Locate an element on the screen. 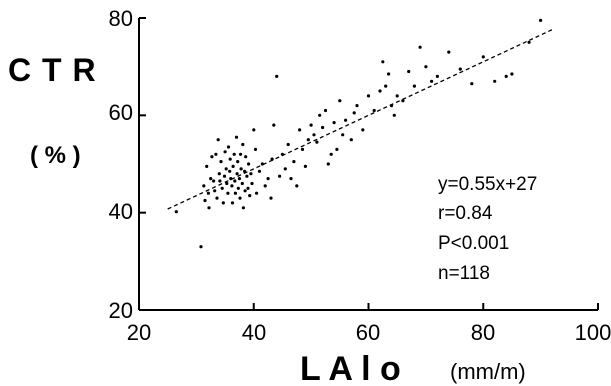 The height and width of the screenshot is (386, 611). y-axis-title: C T R is located at coordinates (52, 70).